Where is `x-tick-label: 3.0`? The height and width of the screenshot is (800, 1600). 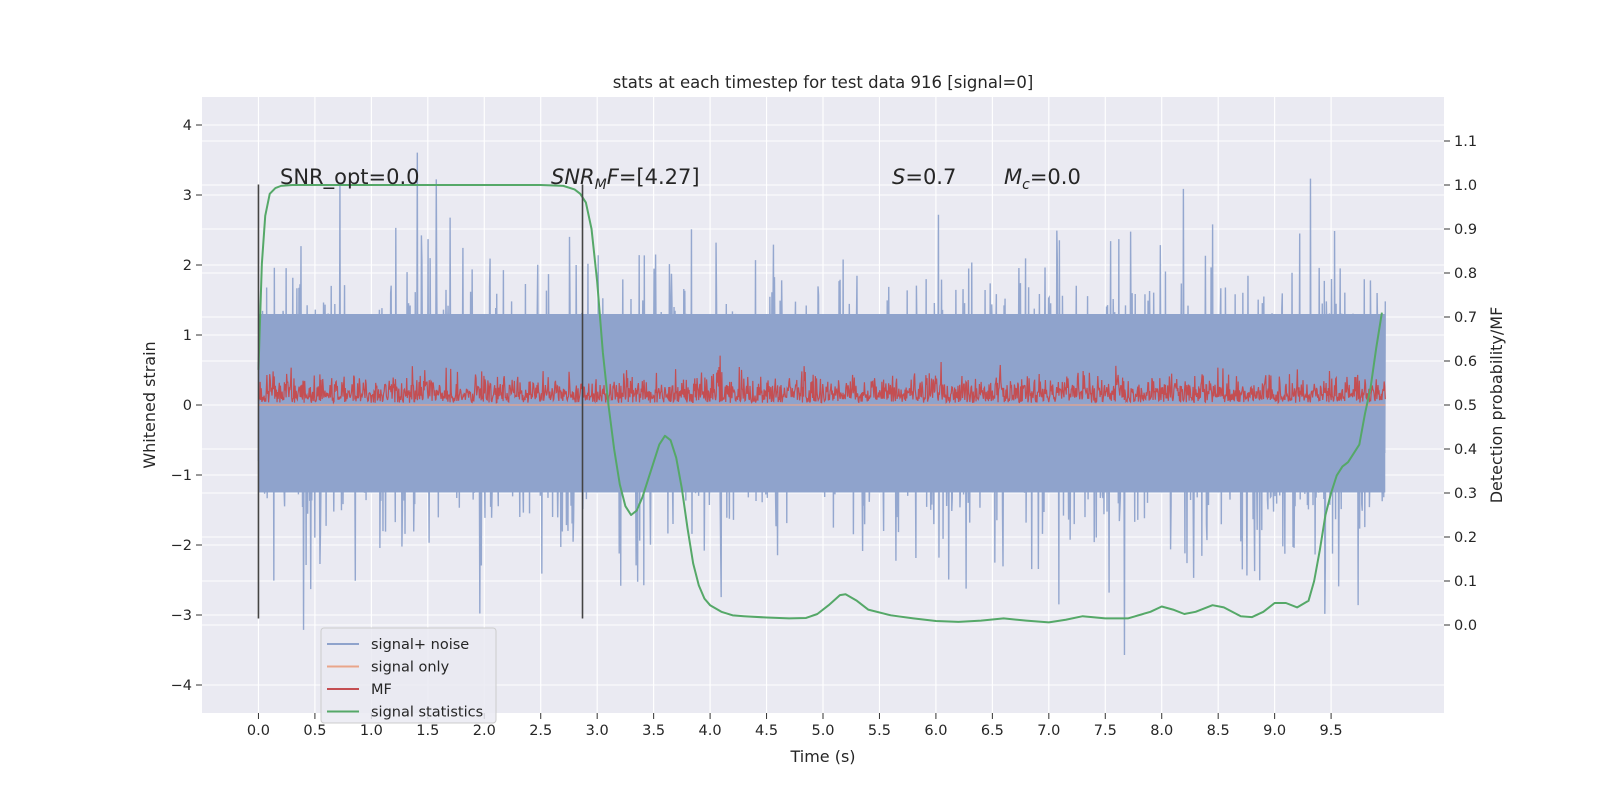
x-tick-label: 3.0 is located at coordinates (597, 731).